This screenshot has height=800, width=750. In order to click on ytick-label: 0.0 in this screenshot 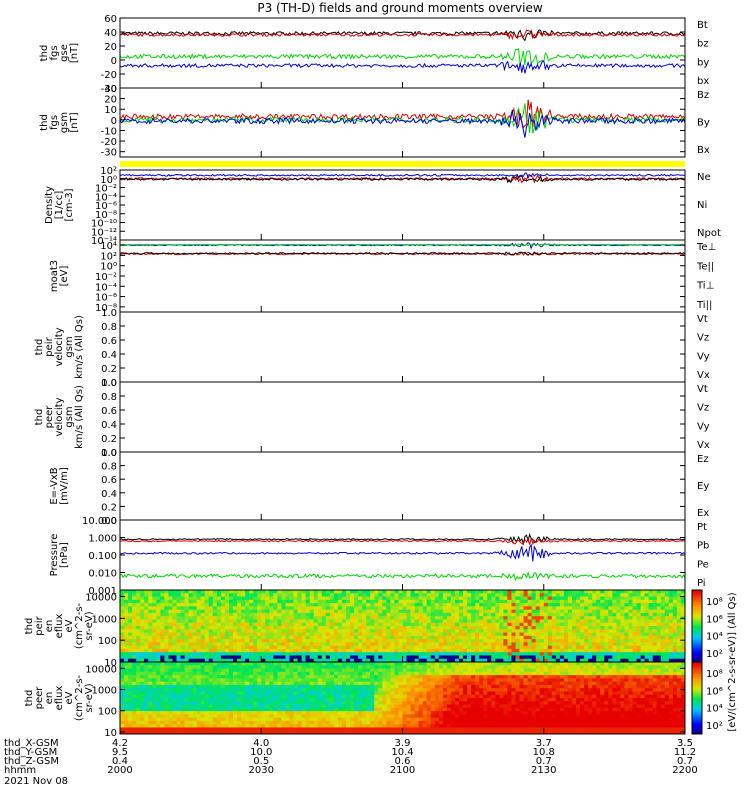, I will do `click(109, 453)`.